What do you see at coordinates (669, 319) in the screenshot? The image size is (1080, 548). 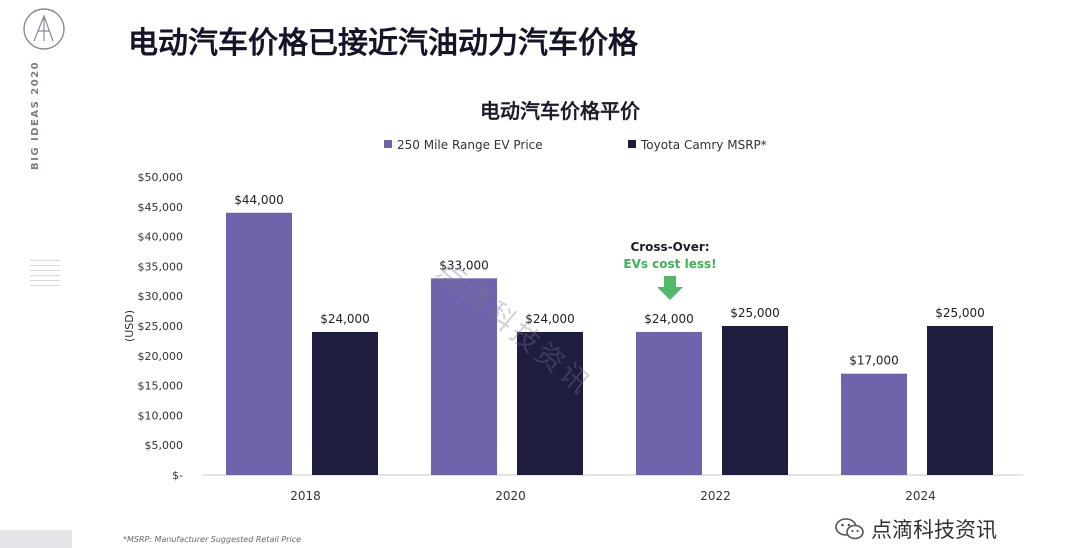 I see `data-label-ev-2022: $24,000` at bounding box center [669, 319].